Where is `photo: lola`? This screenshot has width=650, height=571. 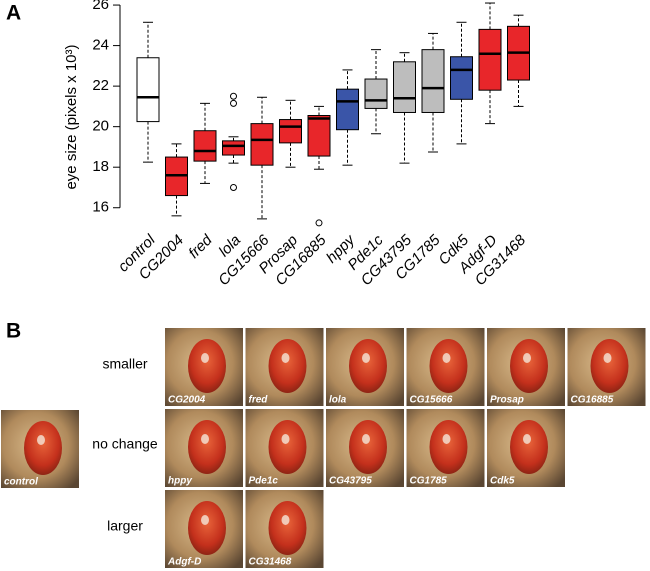 photo: lola is located at coordinates (365, 367).